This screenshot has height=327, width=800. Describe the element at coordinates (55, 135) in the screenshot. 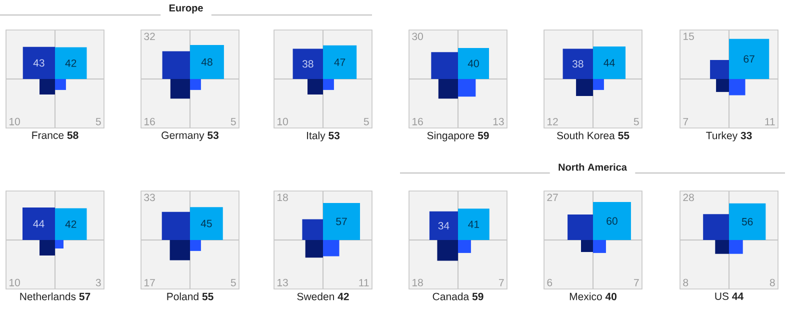

I see `text: France 58` at that location.